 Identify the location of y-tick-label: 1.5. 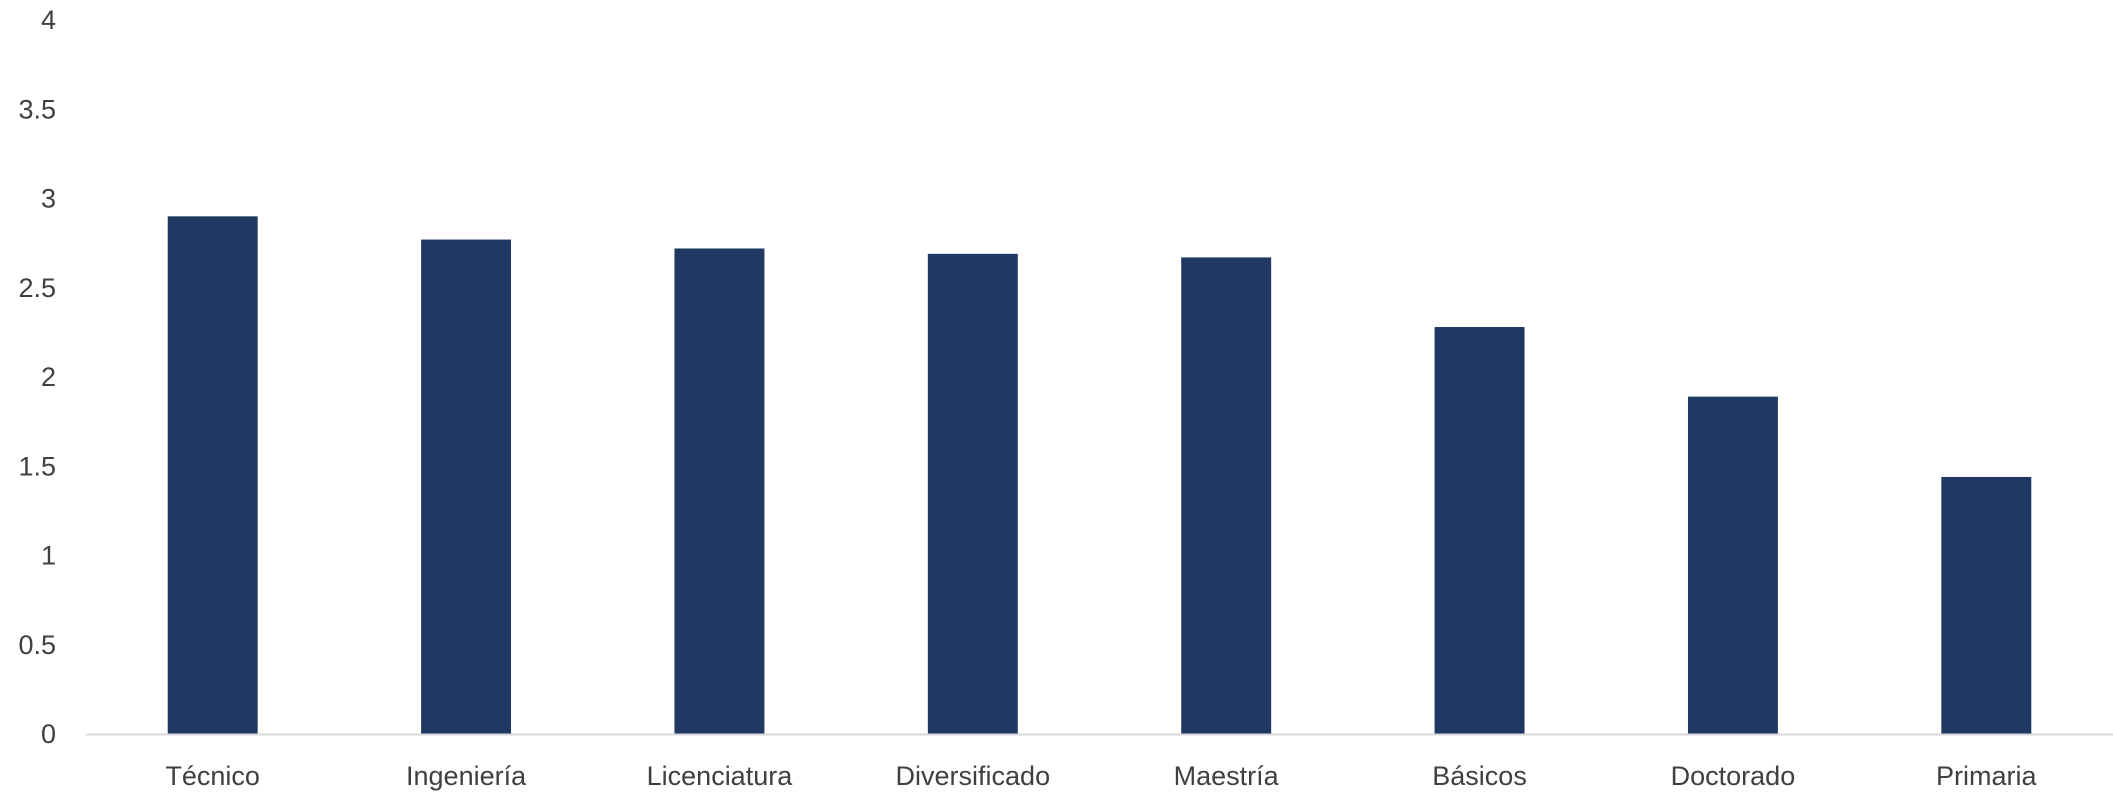
(37, 466).